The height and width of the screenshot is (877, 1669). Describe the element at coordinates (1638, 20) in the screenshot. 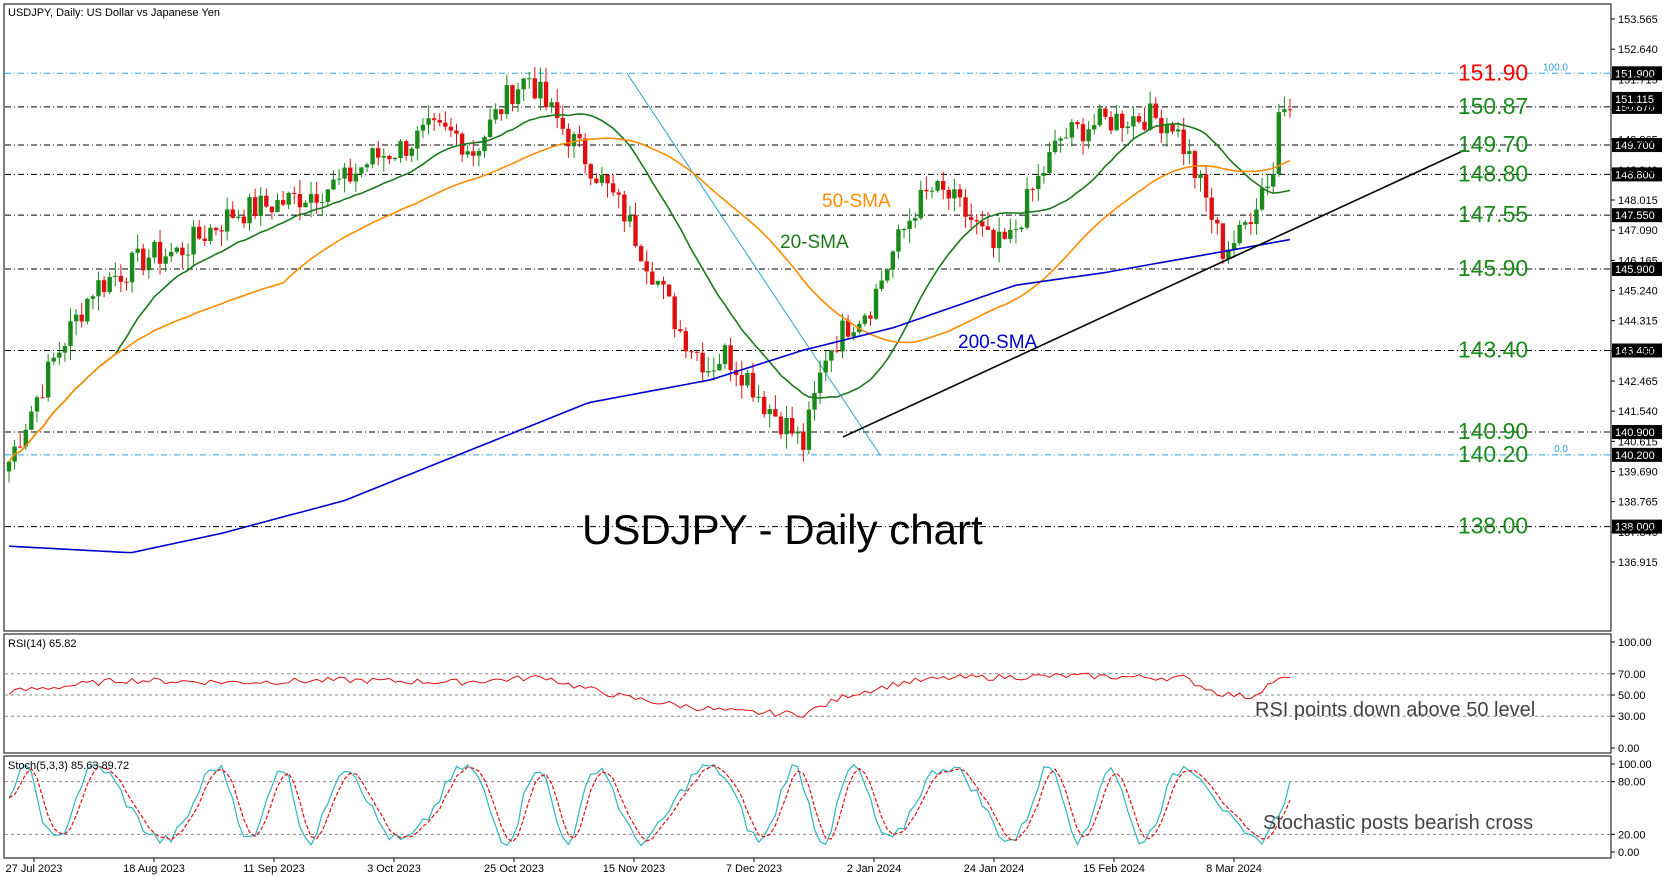

I see `price-tick-label: 153.565` at that location.